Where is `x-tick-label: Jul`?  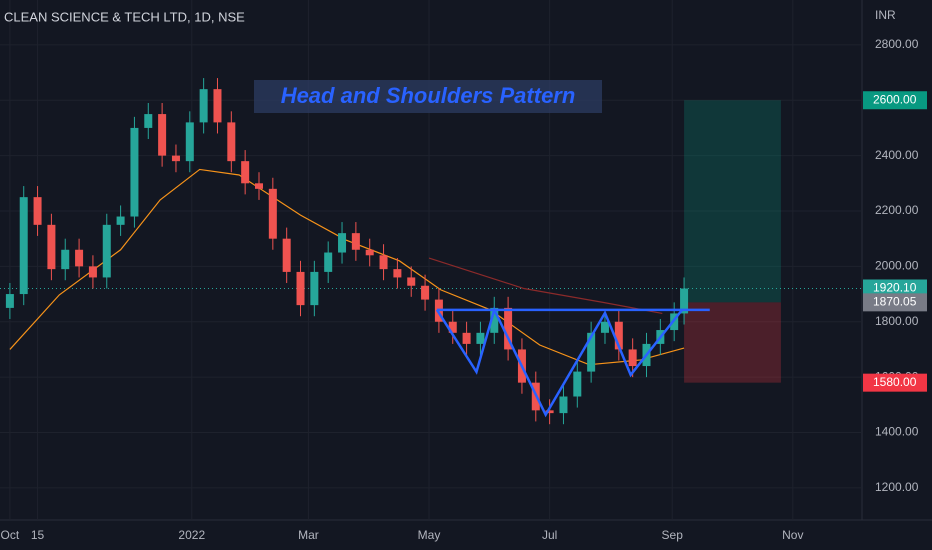 x-tick-label: Jul is located at coordinates (549, 535).